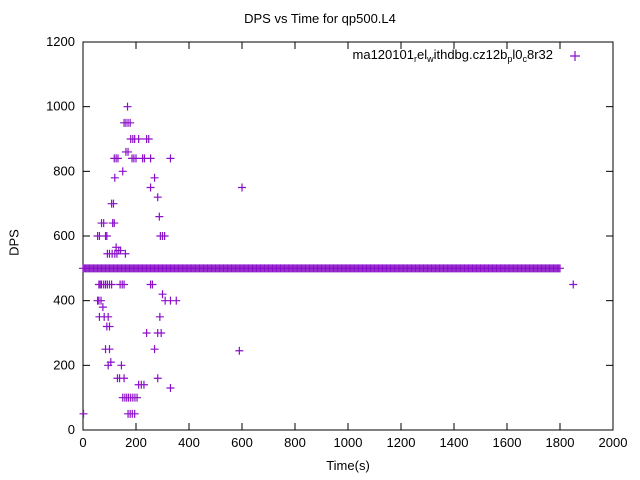 The image size is (640, 480). I want to click on x-tick-label: 0, so click(82, 442).